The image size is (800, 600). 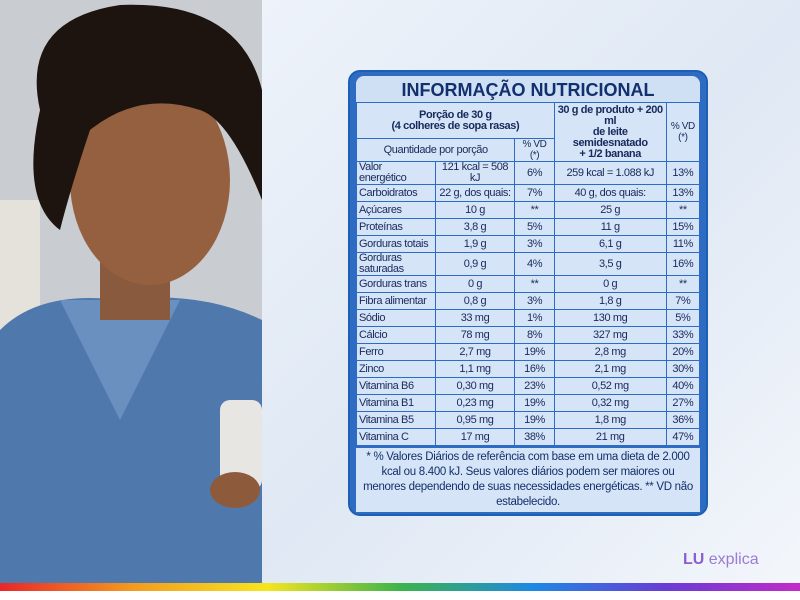 I want to click on nutrient-name: Cálcio, so click(x=396, y=335).